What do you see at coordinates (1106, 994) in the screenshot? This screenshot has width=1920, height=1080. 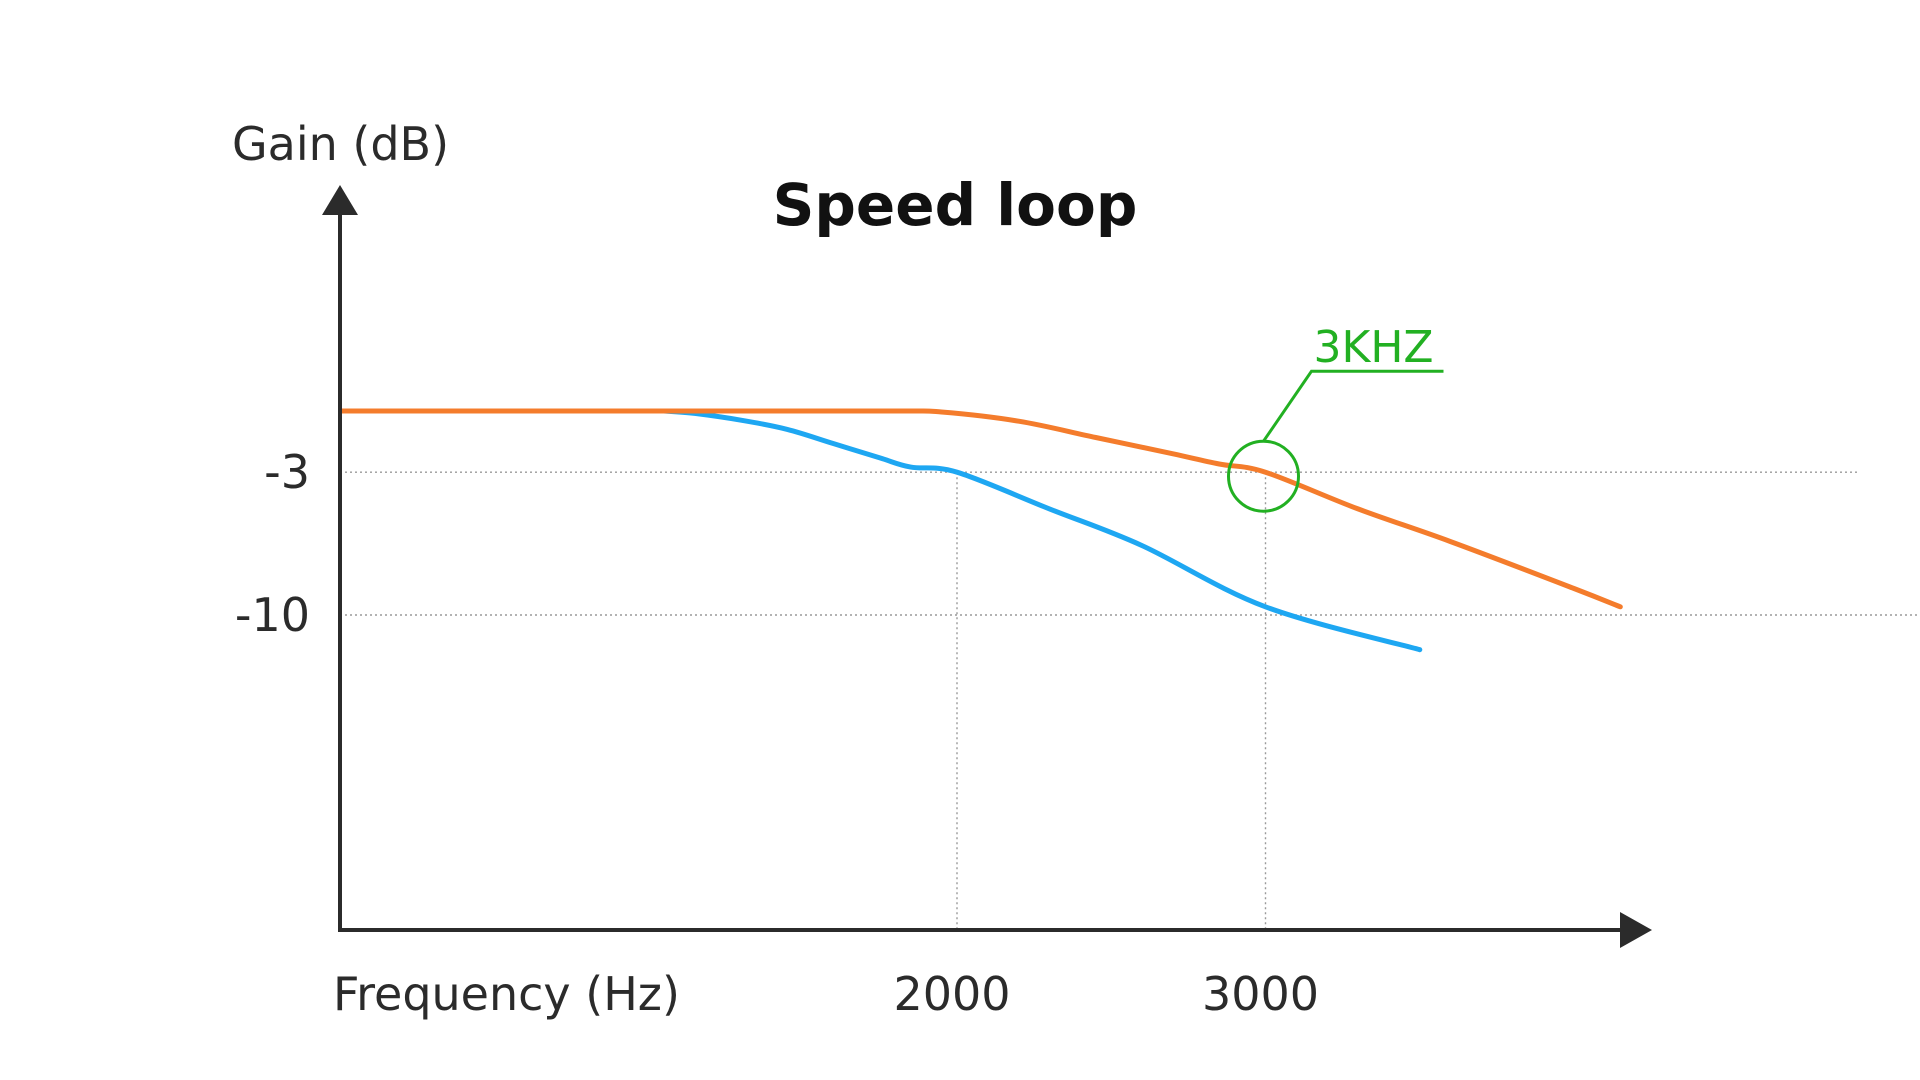 I see `x-tick-labels: 2000 3000` at bounding box center [1106, 994].